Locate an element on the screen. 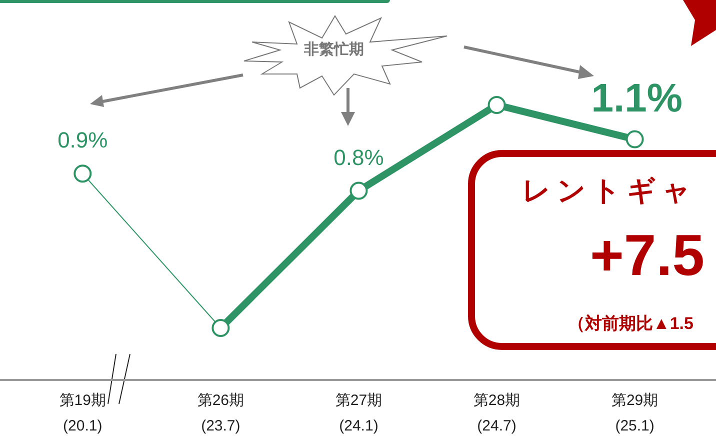  data-label: 1.1% is located at coordinates (636, 98).